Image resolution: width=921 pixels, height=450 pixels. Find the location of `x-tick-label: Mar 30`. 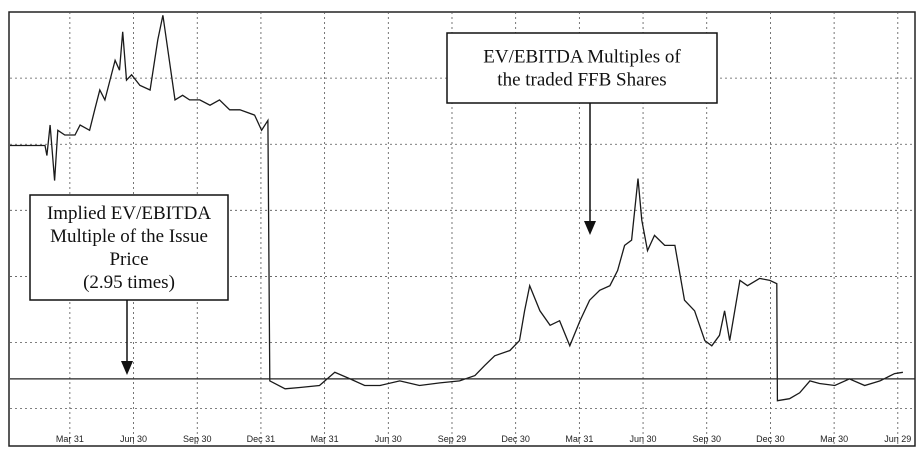

x-tick-label: Mar 30 is located at coordinates (834, 439).